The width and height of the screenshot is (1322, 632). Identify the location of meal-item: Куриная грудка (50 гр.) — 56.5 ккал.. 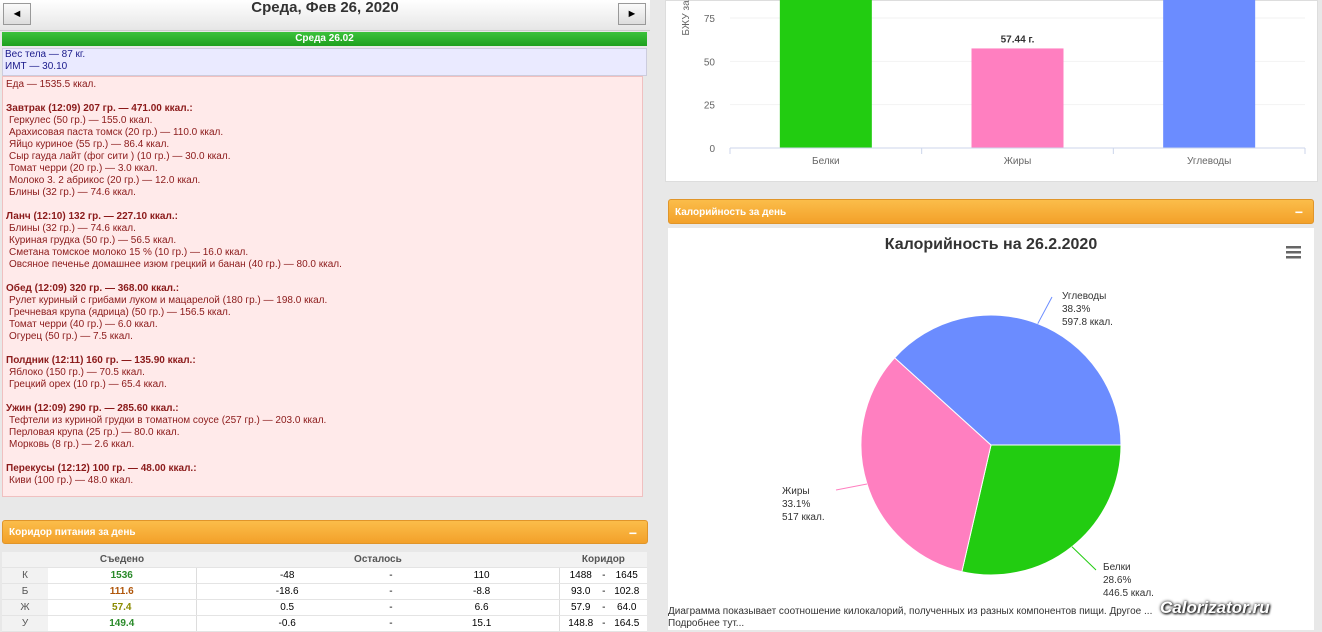
(93, 240).